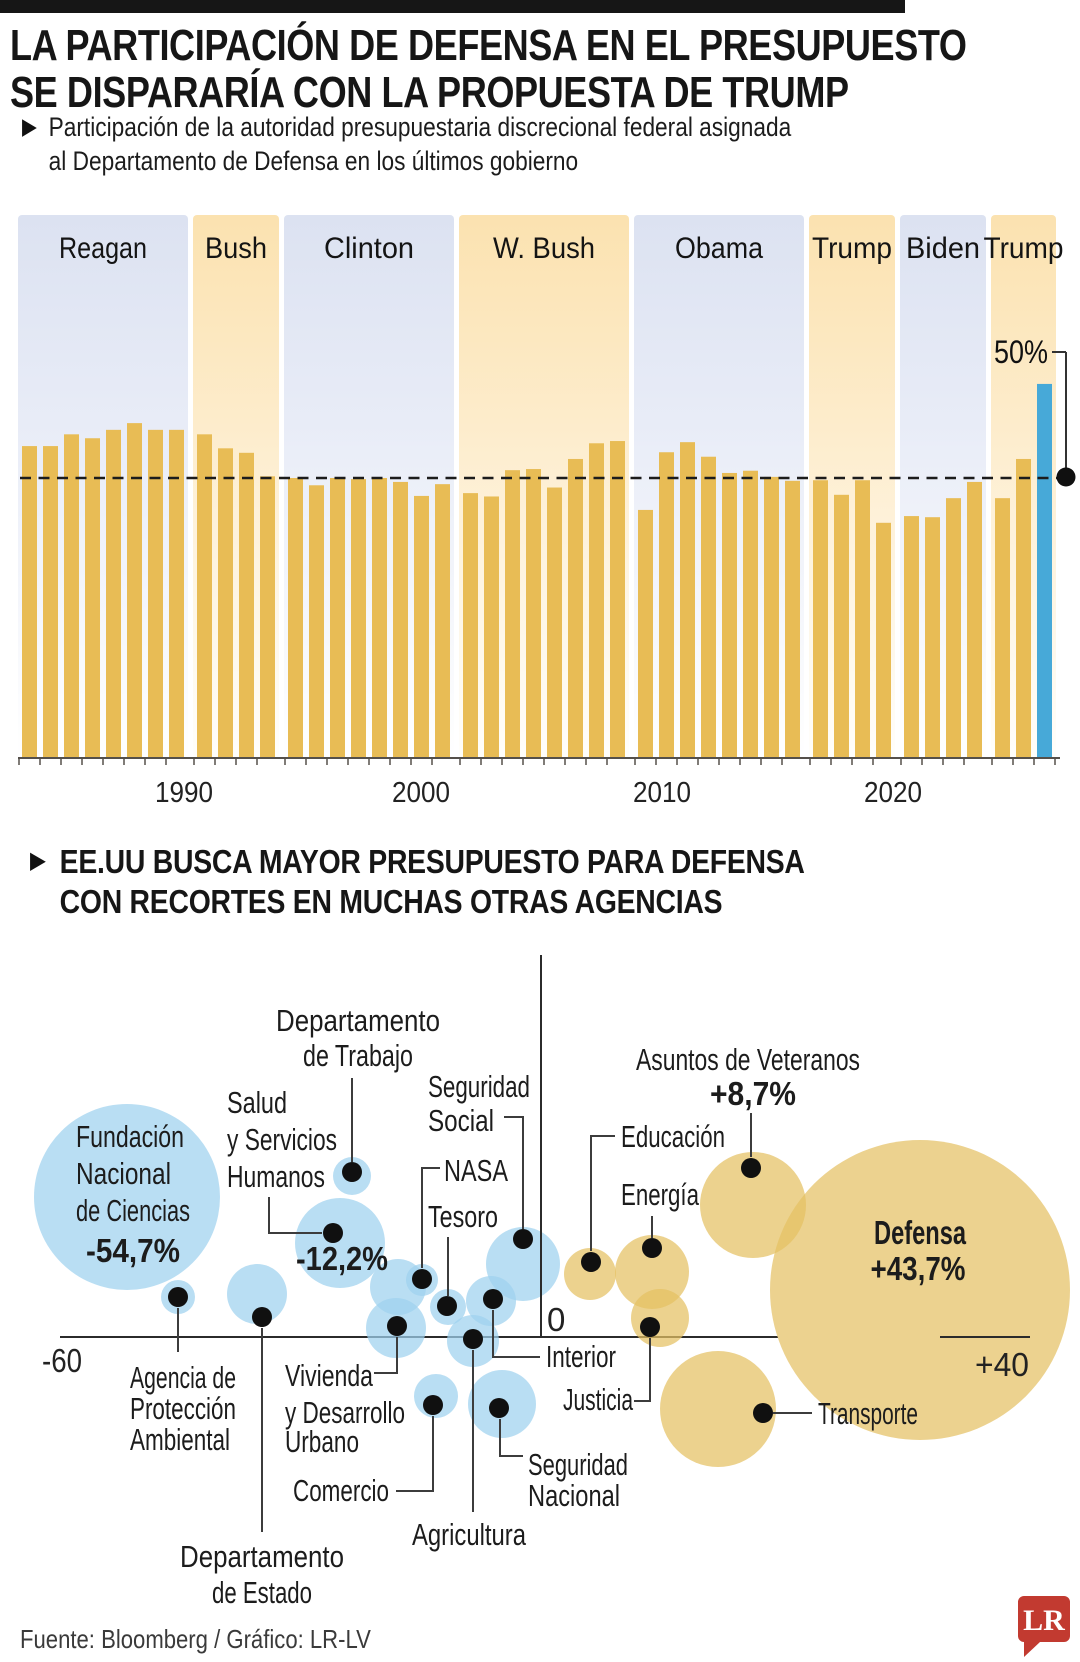  What do you see at coordinates (591, 1262) in the screenshot?
I see `dot-educacion` at bounding box center [591, 1262].